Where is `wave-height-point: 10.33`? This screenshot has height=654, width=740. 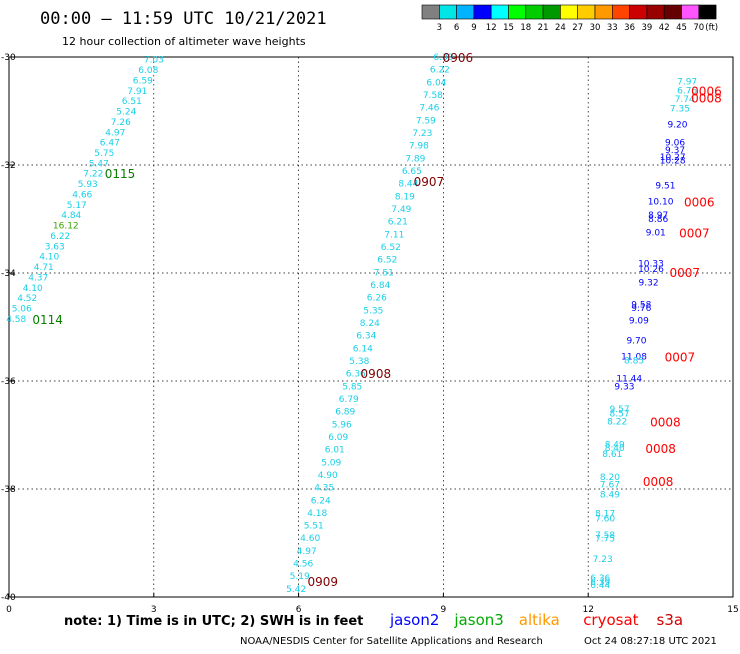
wave-height-point: 10.33 is located at coordinates (651, 264).